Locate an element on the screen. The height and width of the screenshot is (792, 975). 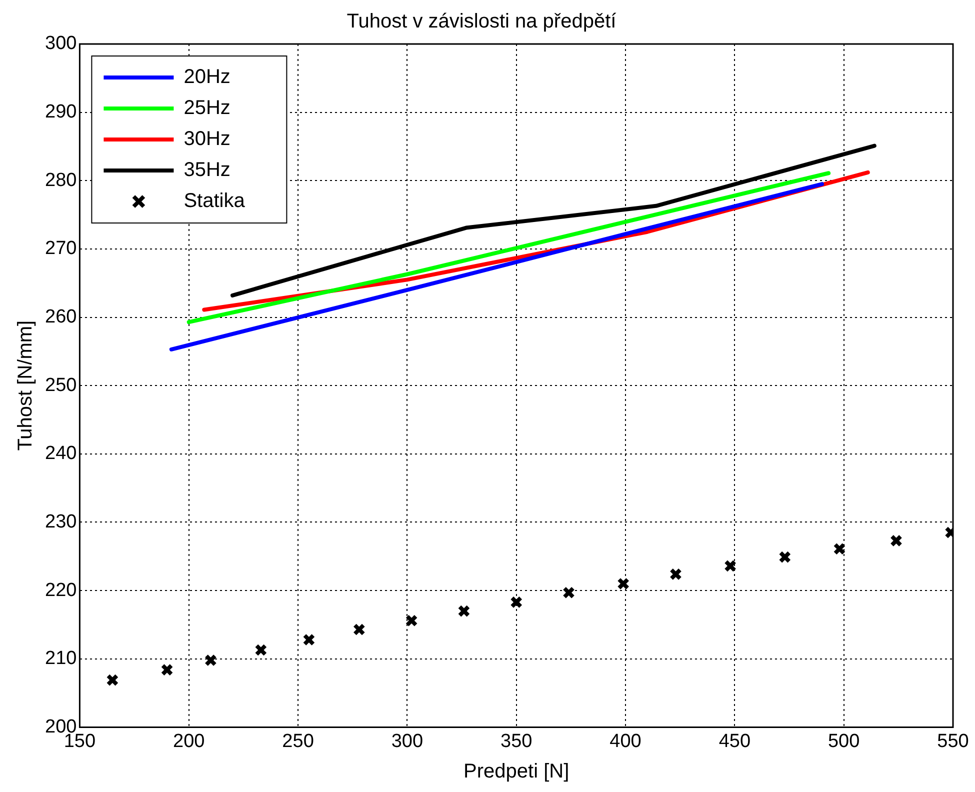
legend-label: 20Hz is located at coordinates (207, 77).